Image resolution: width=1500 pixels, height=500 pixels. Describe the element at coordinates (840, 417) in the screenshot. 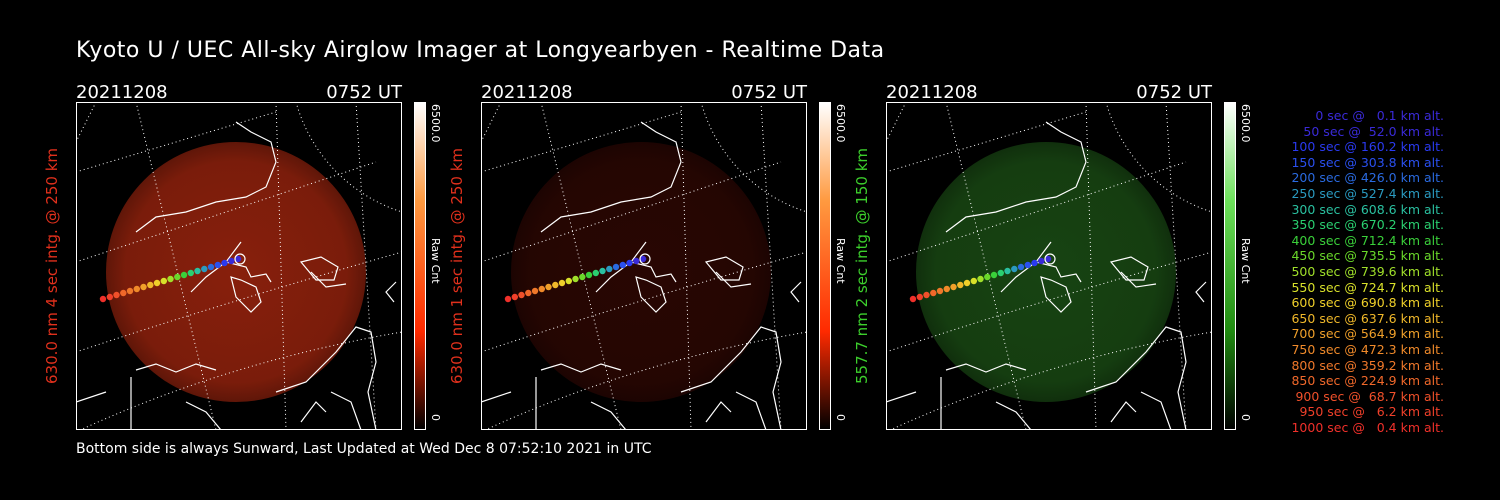

I see `colorbar-min: 0` at that location.